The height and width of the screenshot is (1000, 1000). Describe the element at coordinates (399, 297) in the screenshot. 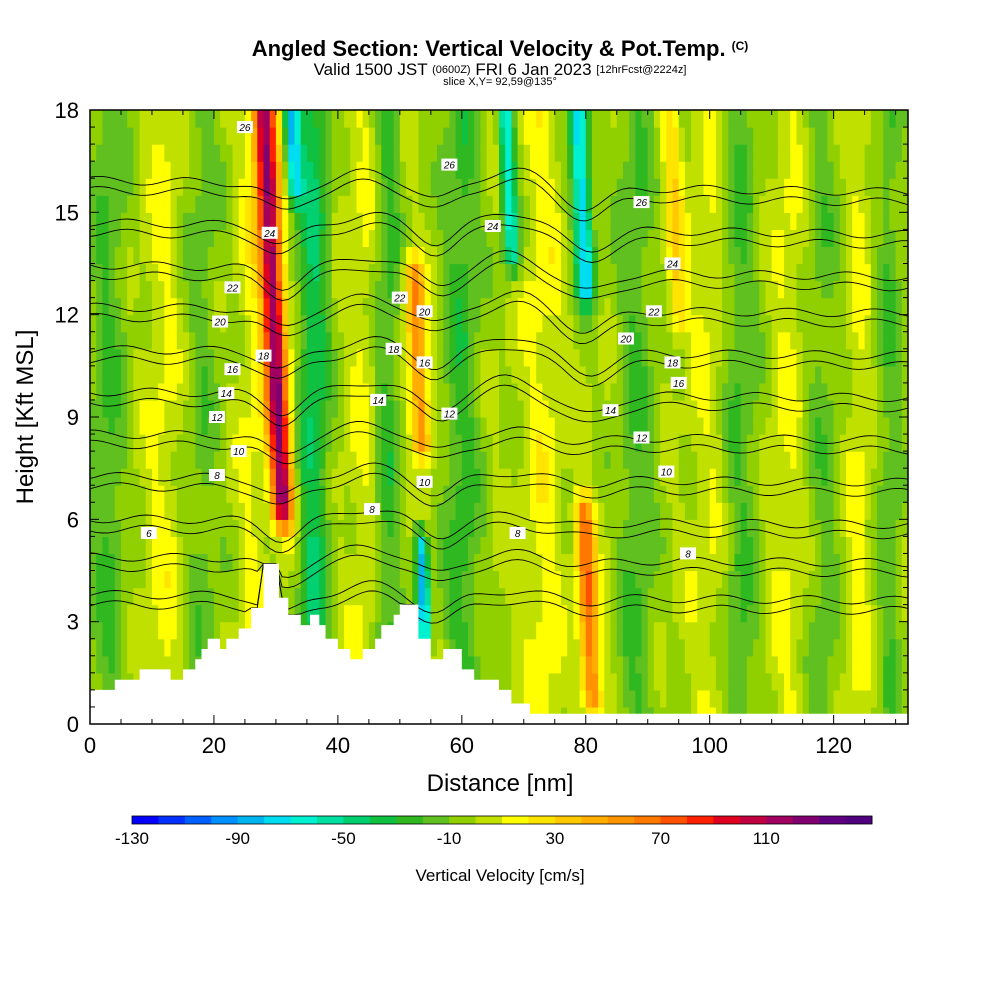

I see `contour-label-bg` at that location.